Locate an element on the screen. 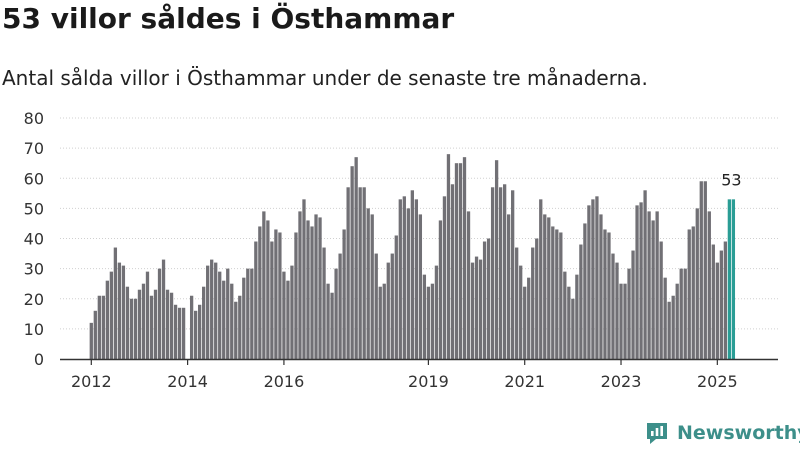 This screenshot has width=800, height=450. x-tick-label: 2014 is located at coordinates (187, 381).